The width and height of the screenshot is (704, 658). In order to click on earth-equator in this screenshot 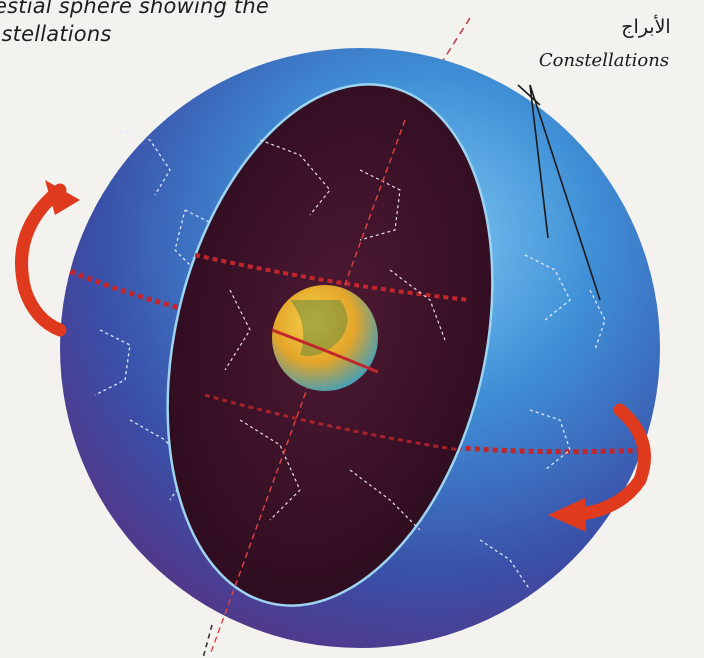, I will do `click(325, 351)`.